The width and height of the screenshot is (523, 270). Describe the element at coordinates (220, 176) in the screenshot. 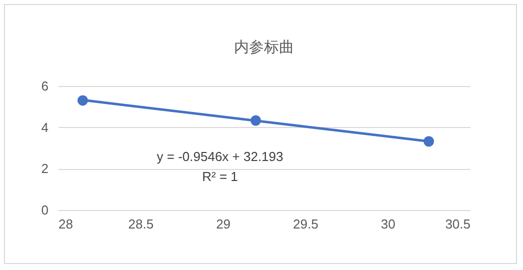

I see `annotation: R² = 1` at that location.